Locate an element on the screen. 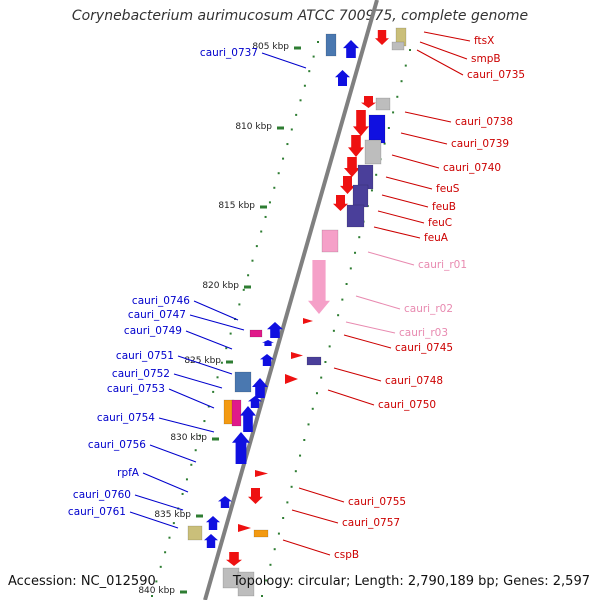  left-label-11-leader is located at coordinates (154, 520).